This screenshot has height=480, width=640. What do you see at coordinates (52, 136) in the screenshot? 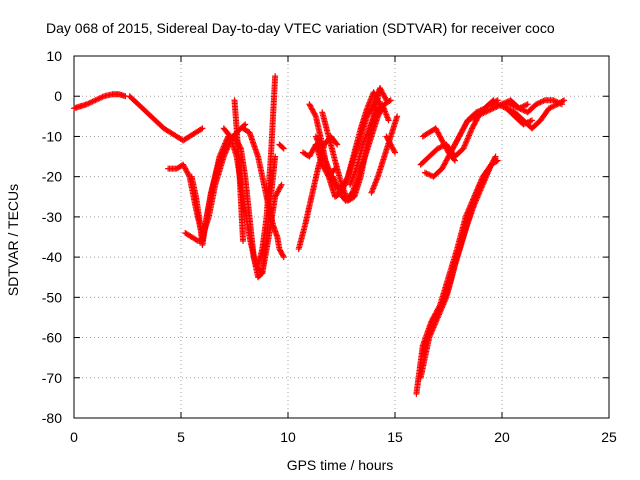
I see `y-tick-label: -10` at bounding box center [52, 136].